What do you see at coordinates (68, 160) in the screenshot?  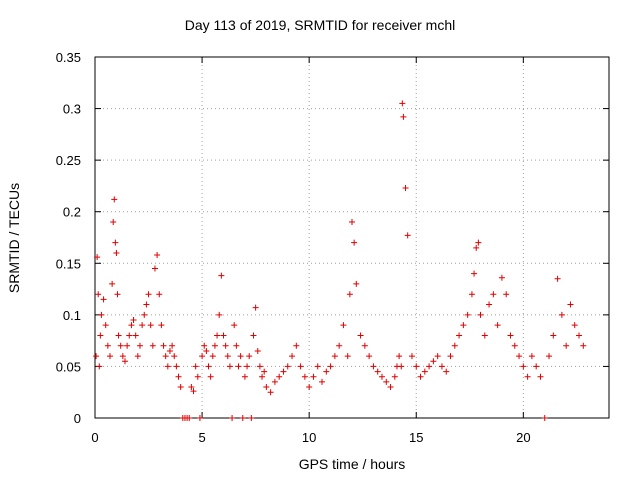 I see `y-tick-label: 0.25` at bounding box center [68, 160].